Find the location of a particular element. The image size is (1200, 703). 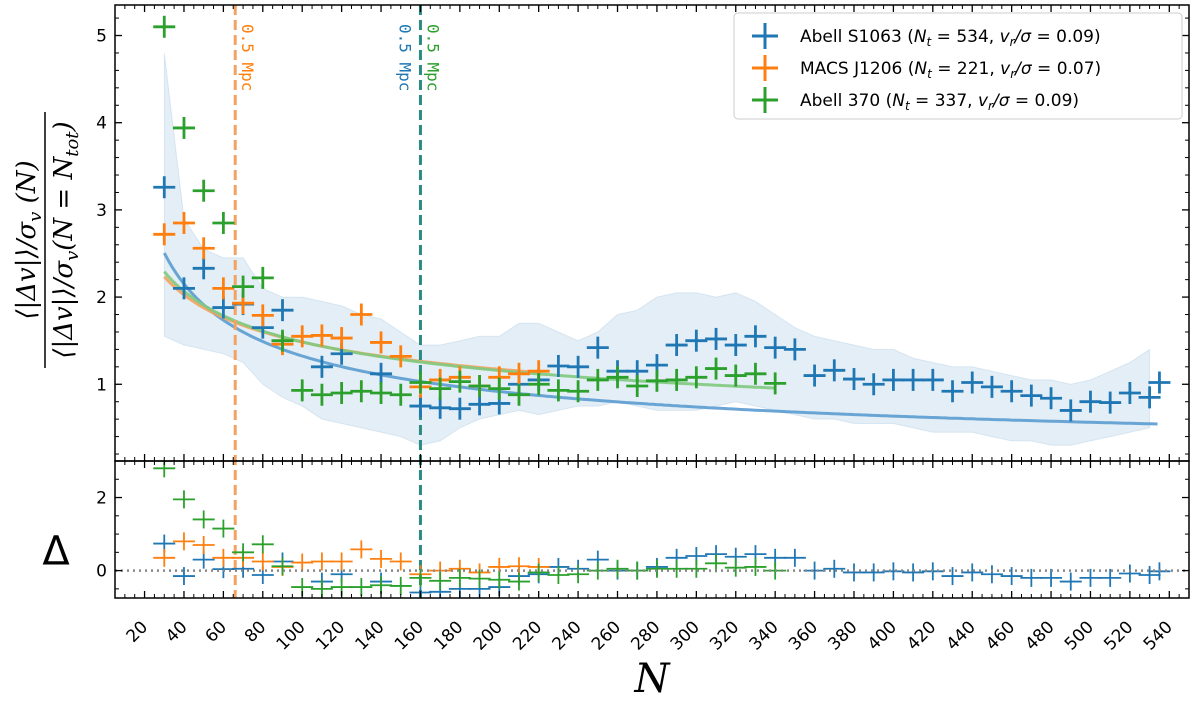

y-axis-label-bottom: Δ is located at coordinates (56, 552).